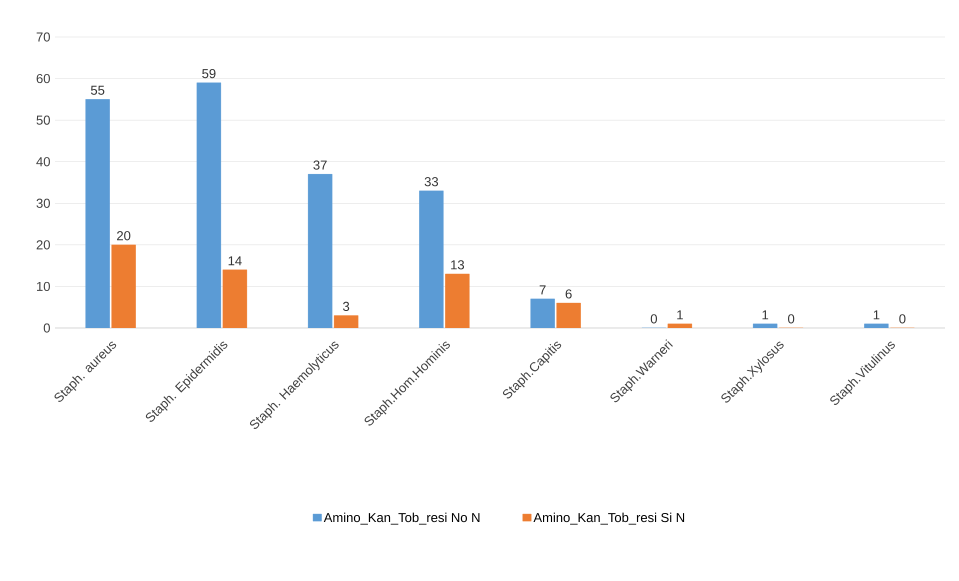 This screenshot has width=959, height=581. What do you see at coordinates (43, 245) in the screenshot?
I see `y-tick-label: 20` at bounding box center [43, 245].